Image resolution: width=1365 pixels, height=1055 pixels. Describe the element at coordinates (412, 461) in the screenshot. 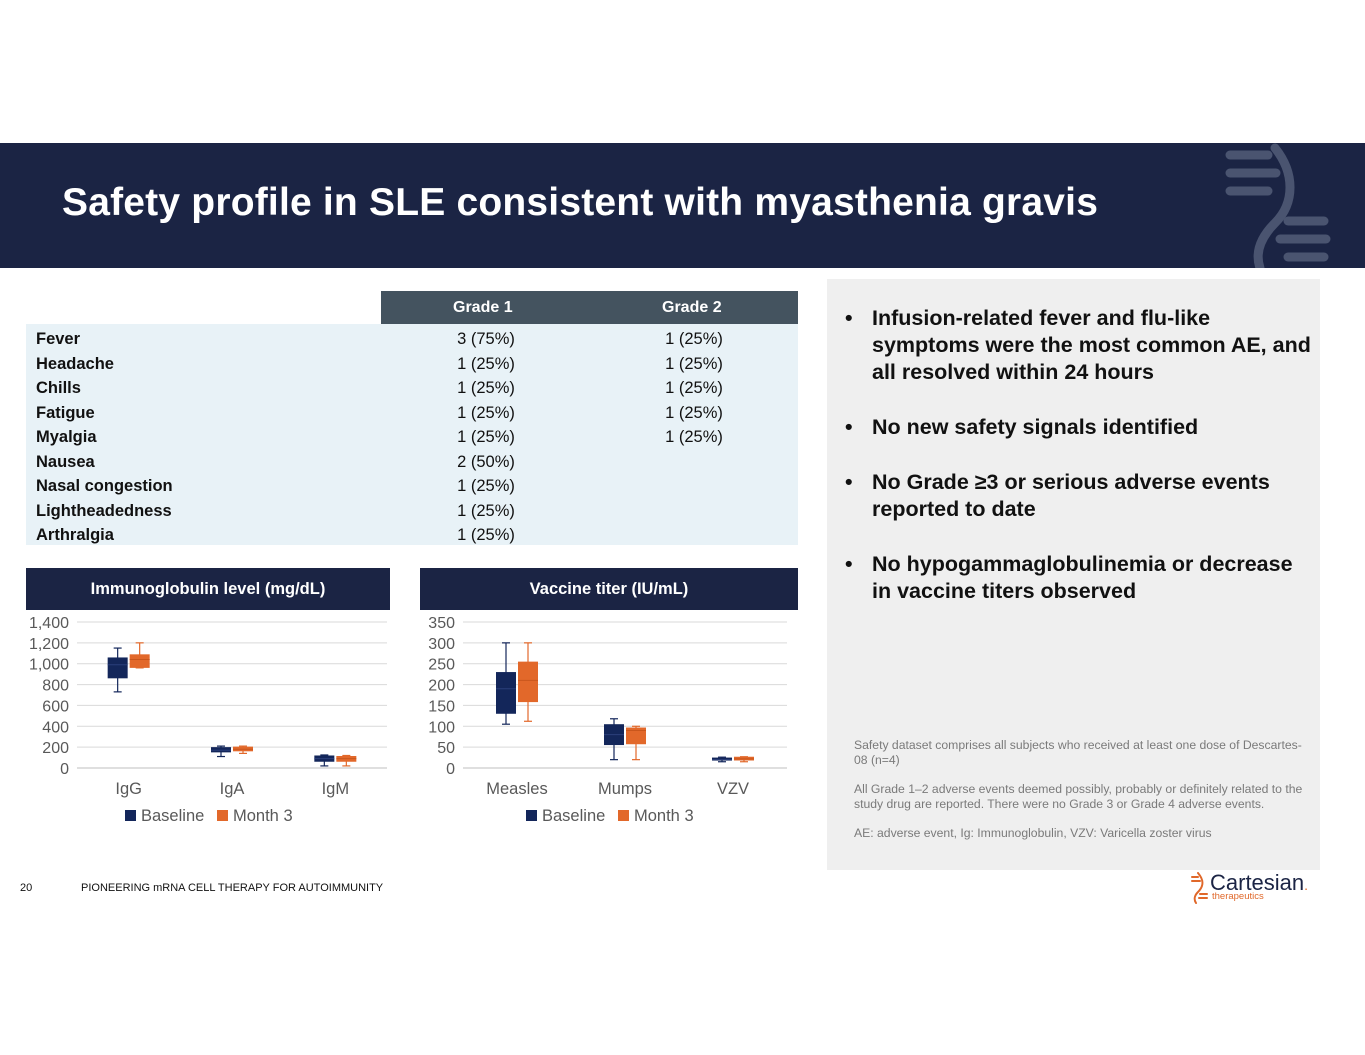

I see `table-row: Nausea 2 (50%)` at that location.